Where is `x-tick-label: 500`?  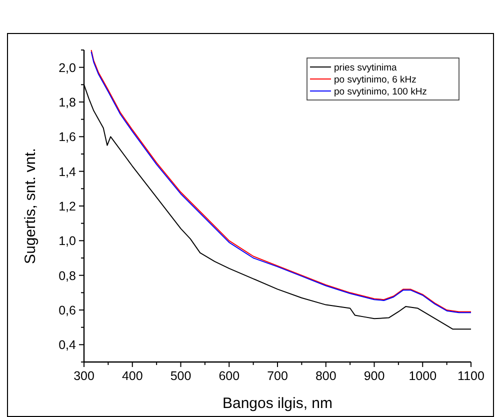 x-tick-label: 500 is located at coordinates (181, 376).